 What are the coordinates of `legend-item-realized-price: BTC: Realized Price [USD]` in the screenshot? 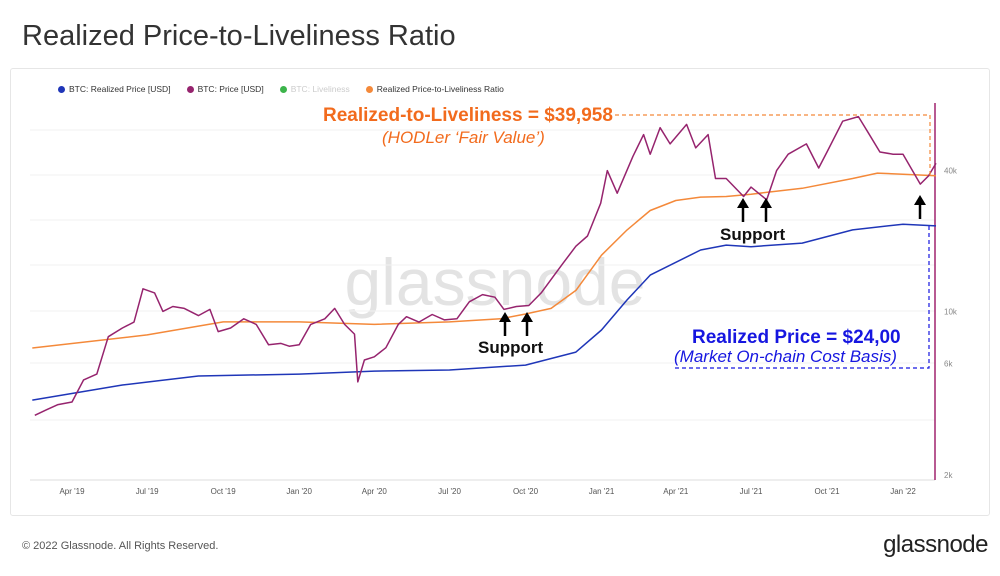 It's located at (114, 89).